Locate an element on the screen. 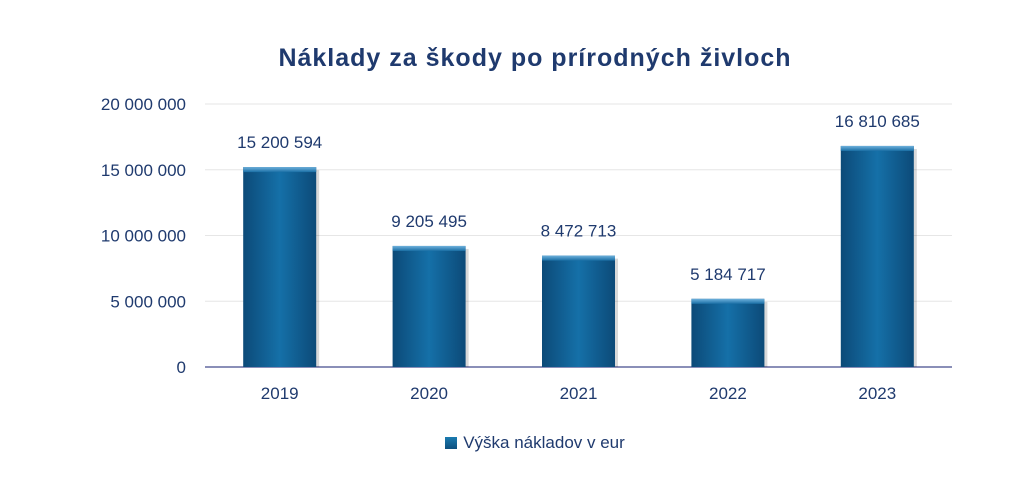  y-tick-label: 5 000 000 is located at coordinates (148, 301).